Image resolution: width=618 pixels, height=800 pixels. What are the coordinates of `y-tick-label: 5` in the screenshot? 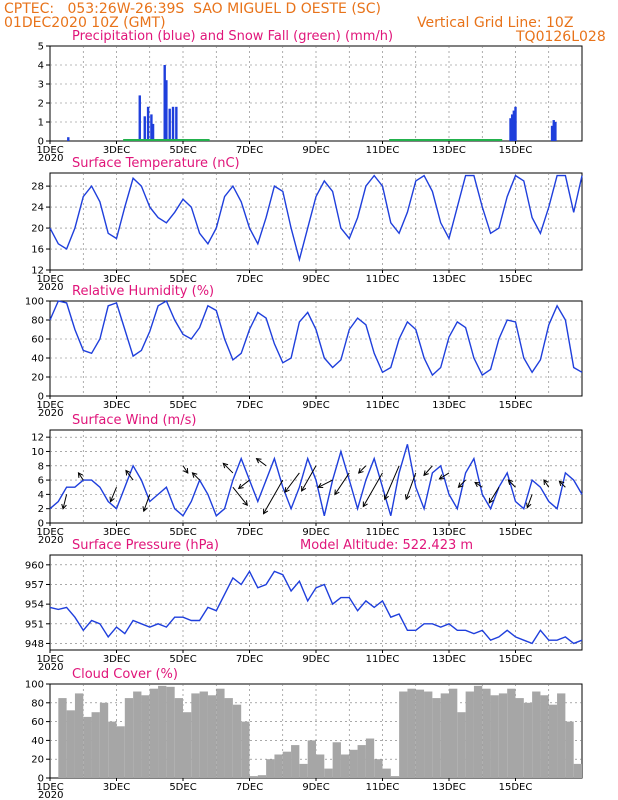 It's located at (41, 47).